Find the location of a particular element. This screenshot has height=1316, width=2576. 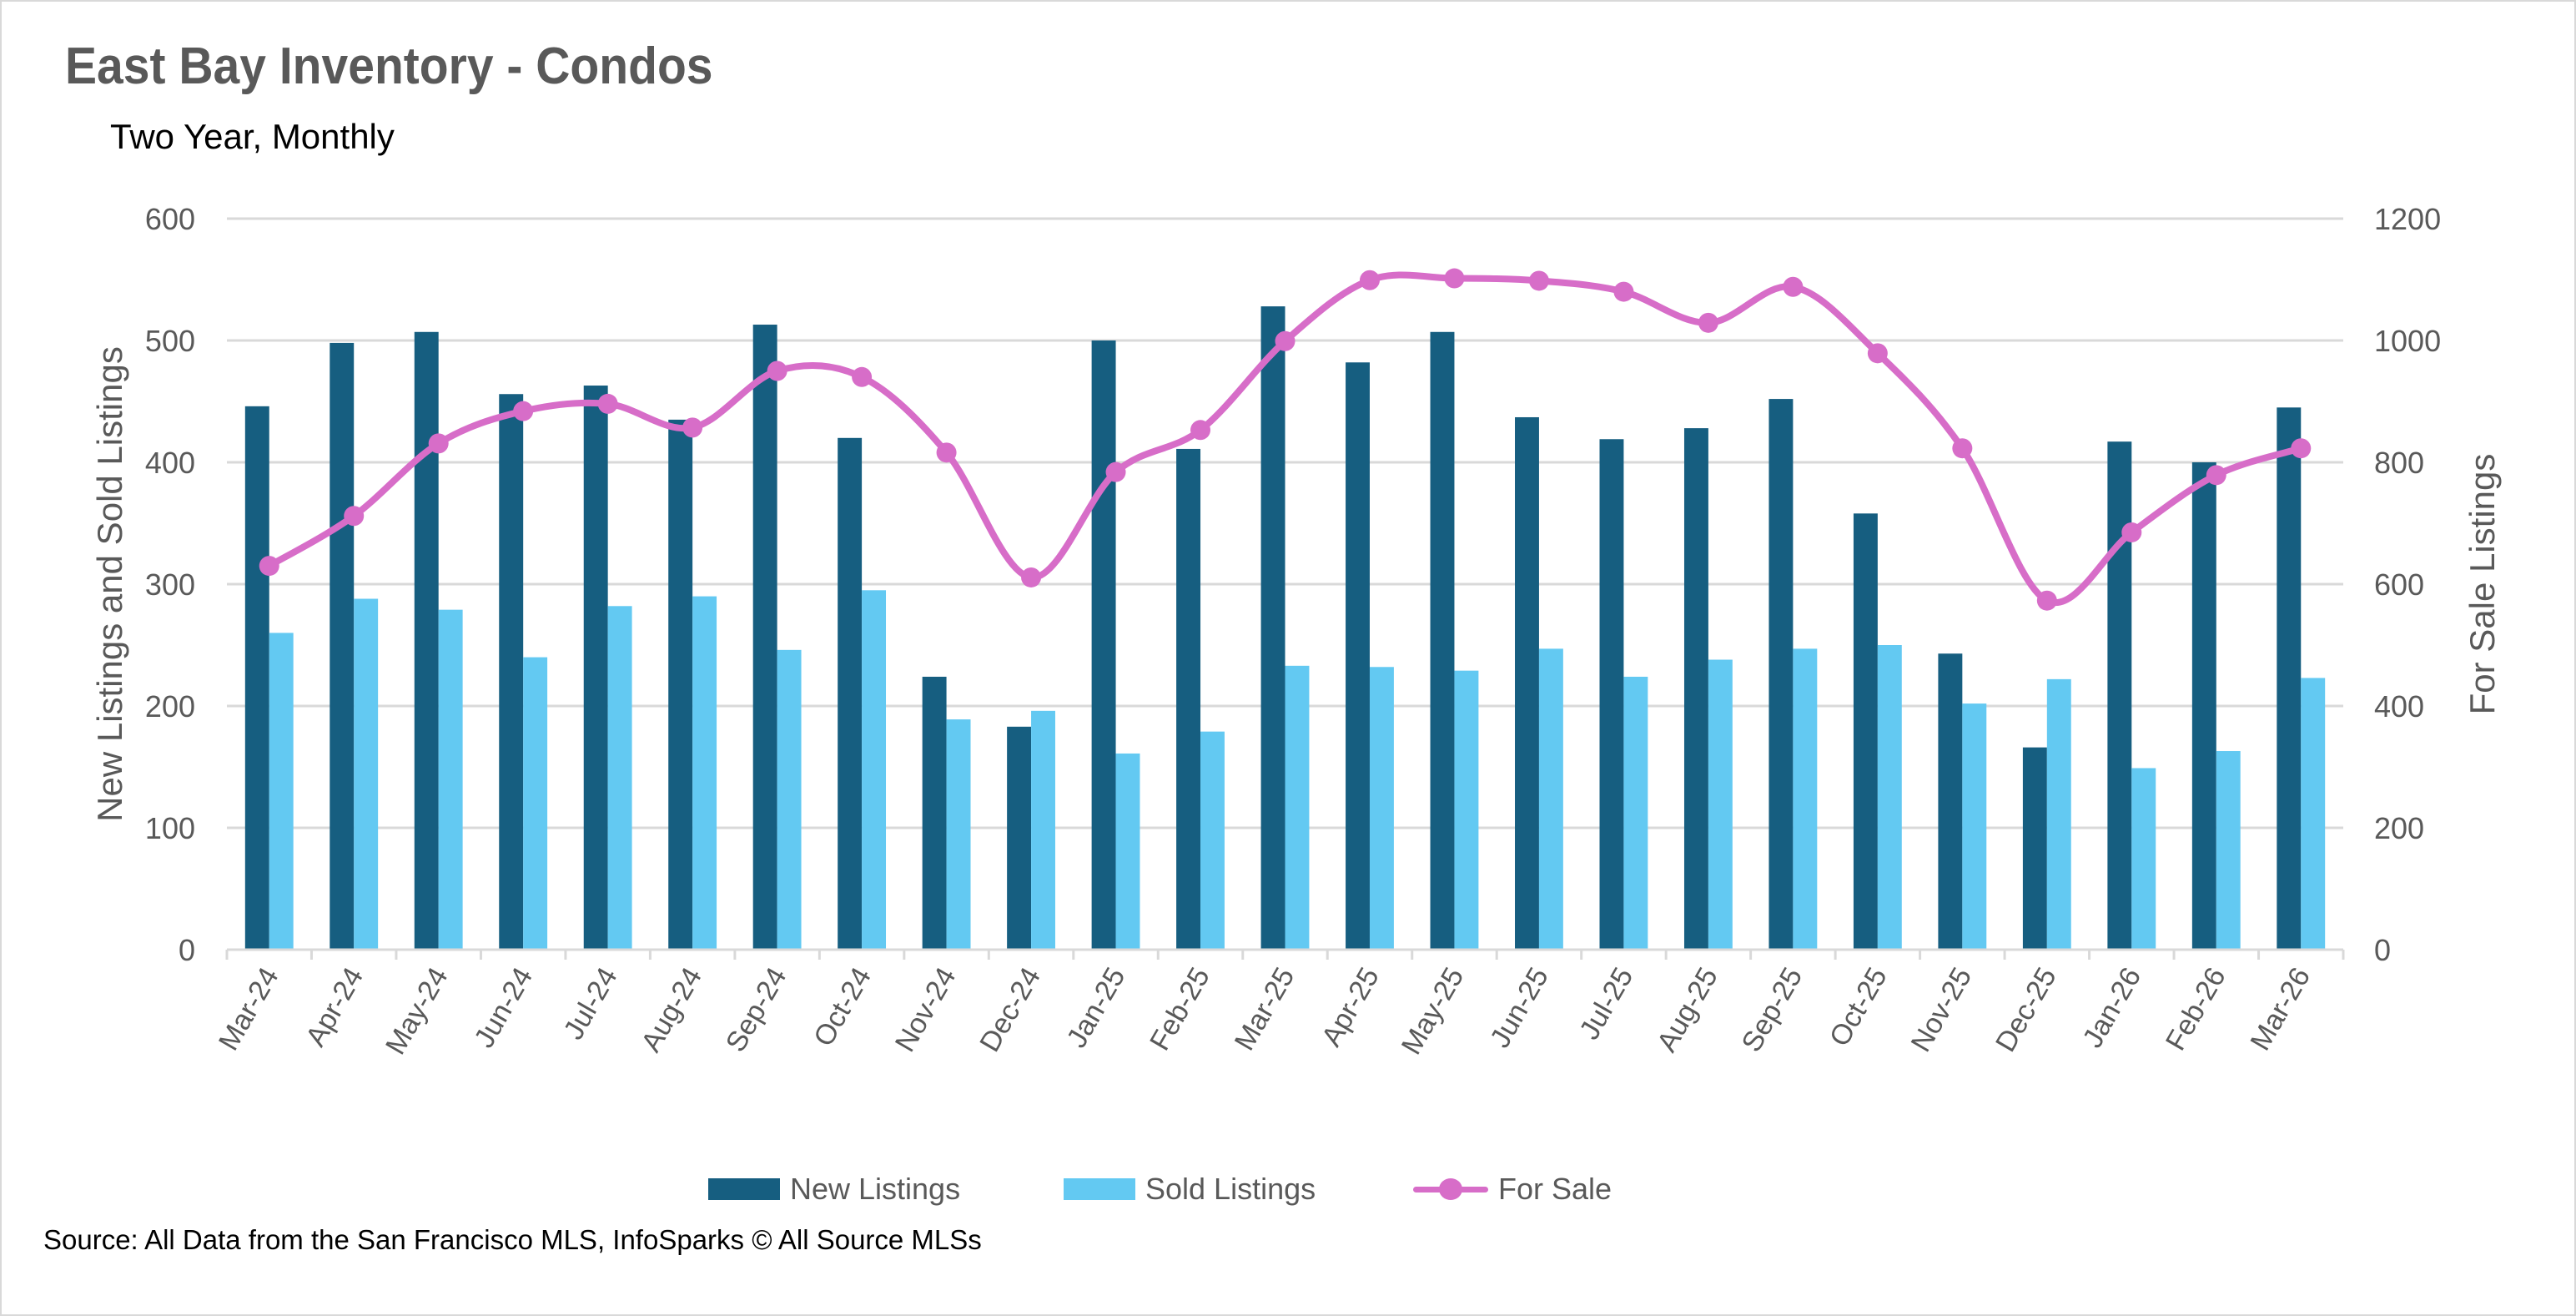

left-tick-label: 200 is located at coordinates (170, 706).